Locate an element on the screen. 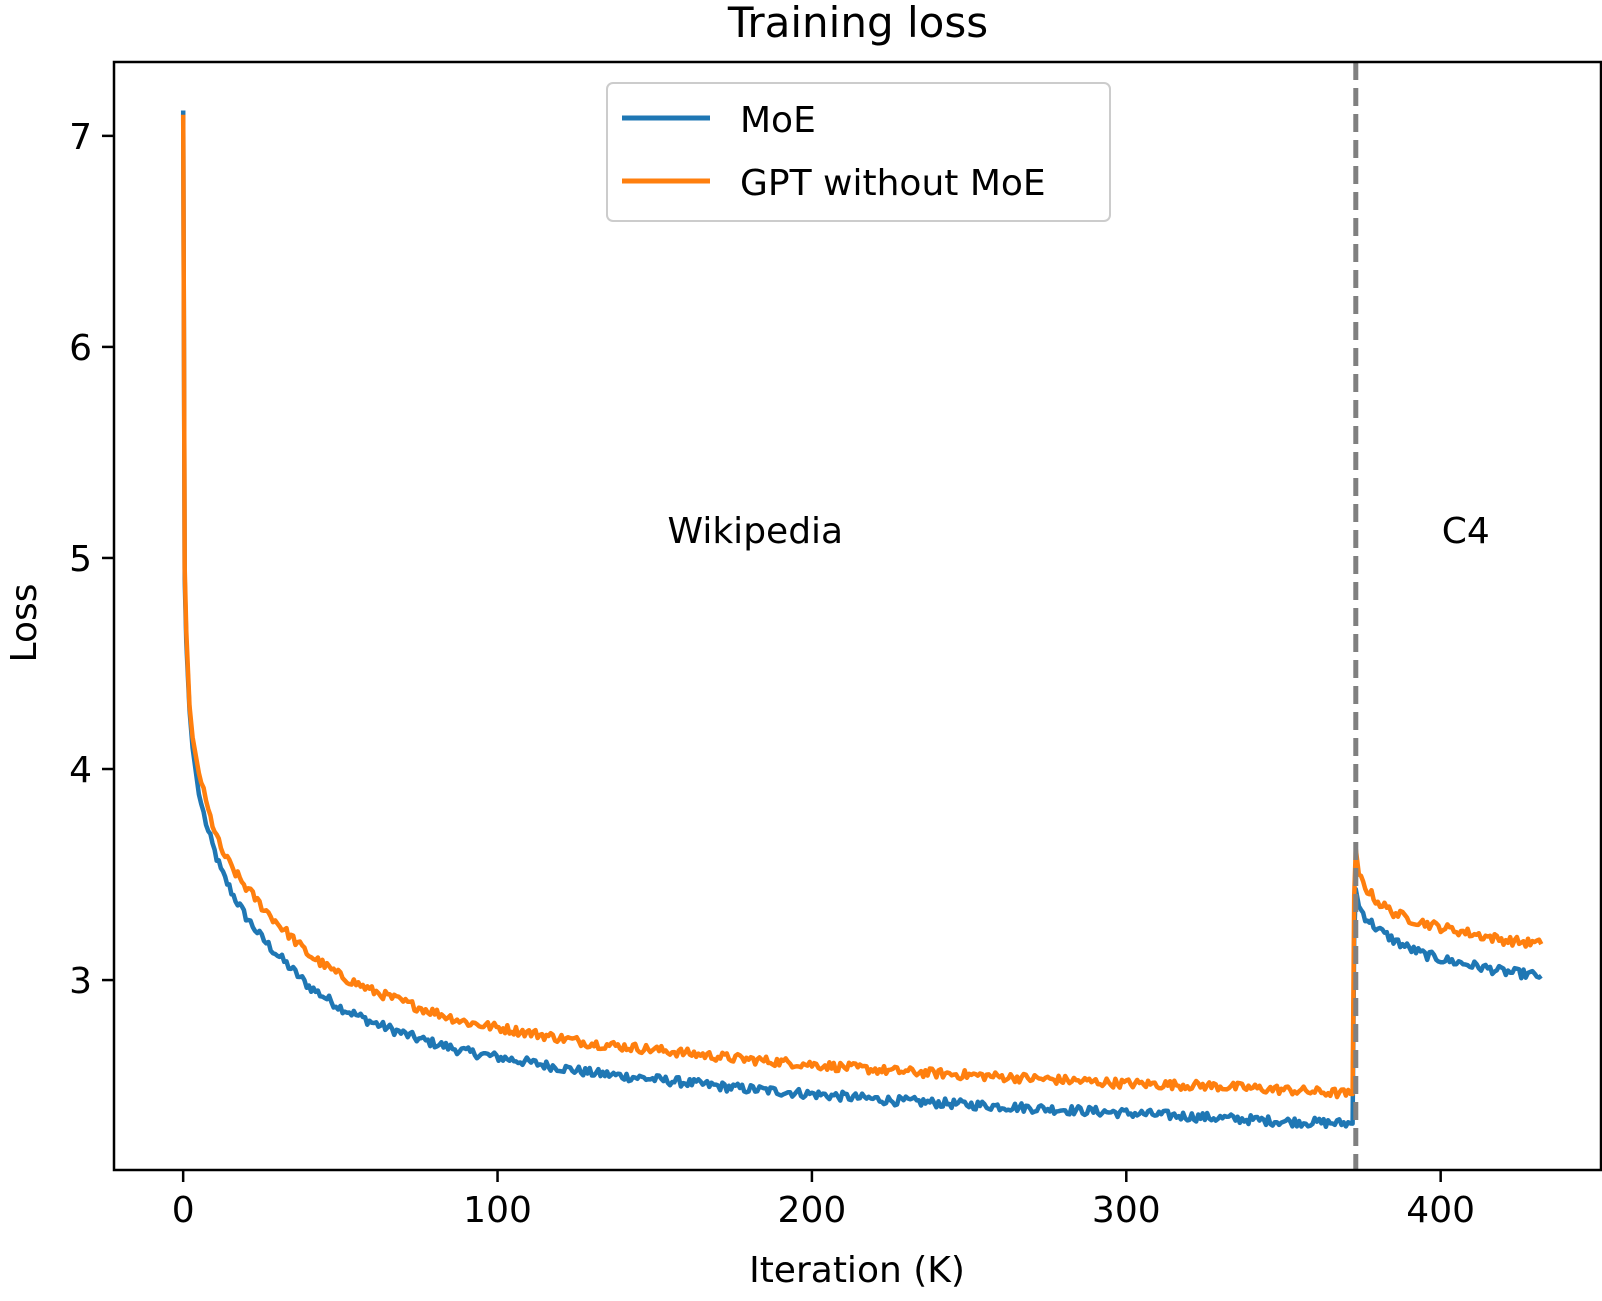 This screenshot has width=1602, height=1301. x-tick-label: 200 is located at coordinates (812, 1210).